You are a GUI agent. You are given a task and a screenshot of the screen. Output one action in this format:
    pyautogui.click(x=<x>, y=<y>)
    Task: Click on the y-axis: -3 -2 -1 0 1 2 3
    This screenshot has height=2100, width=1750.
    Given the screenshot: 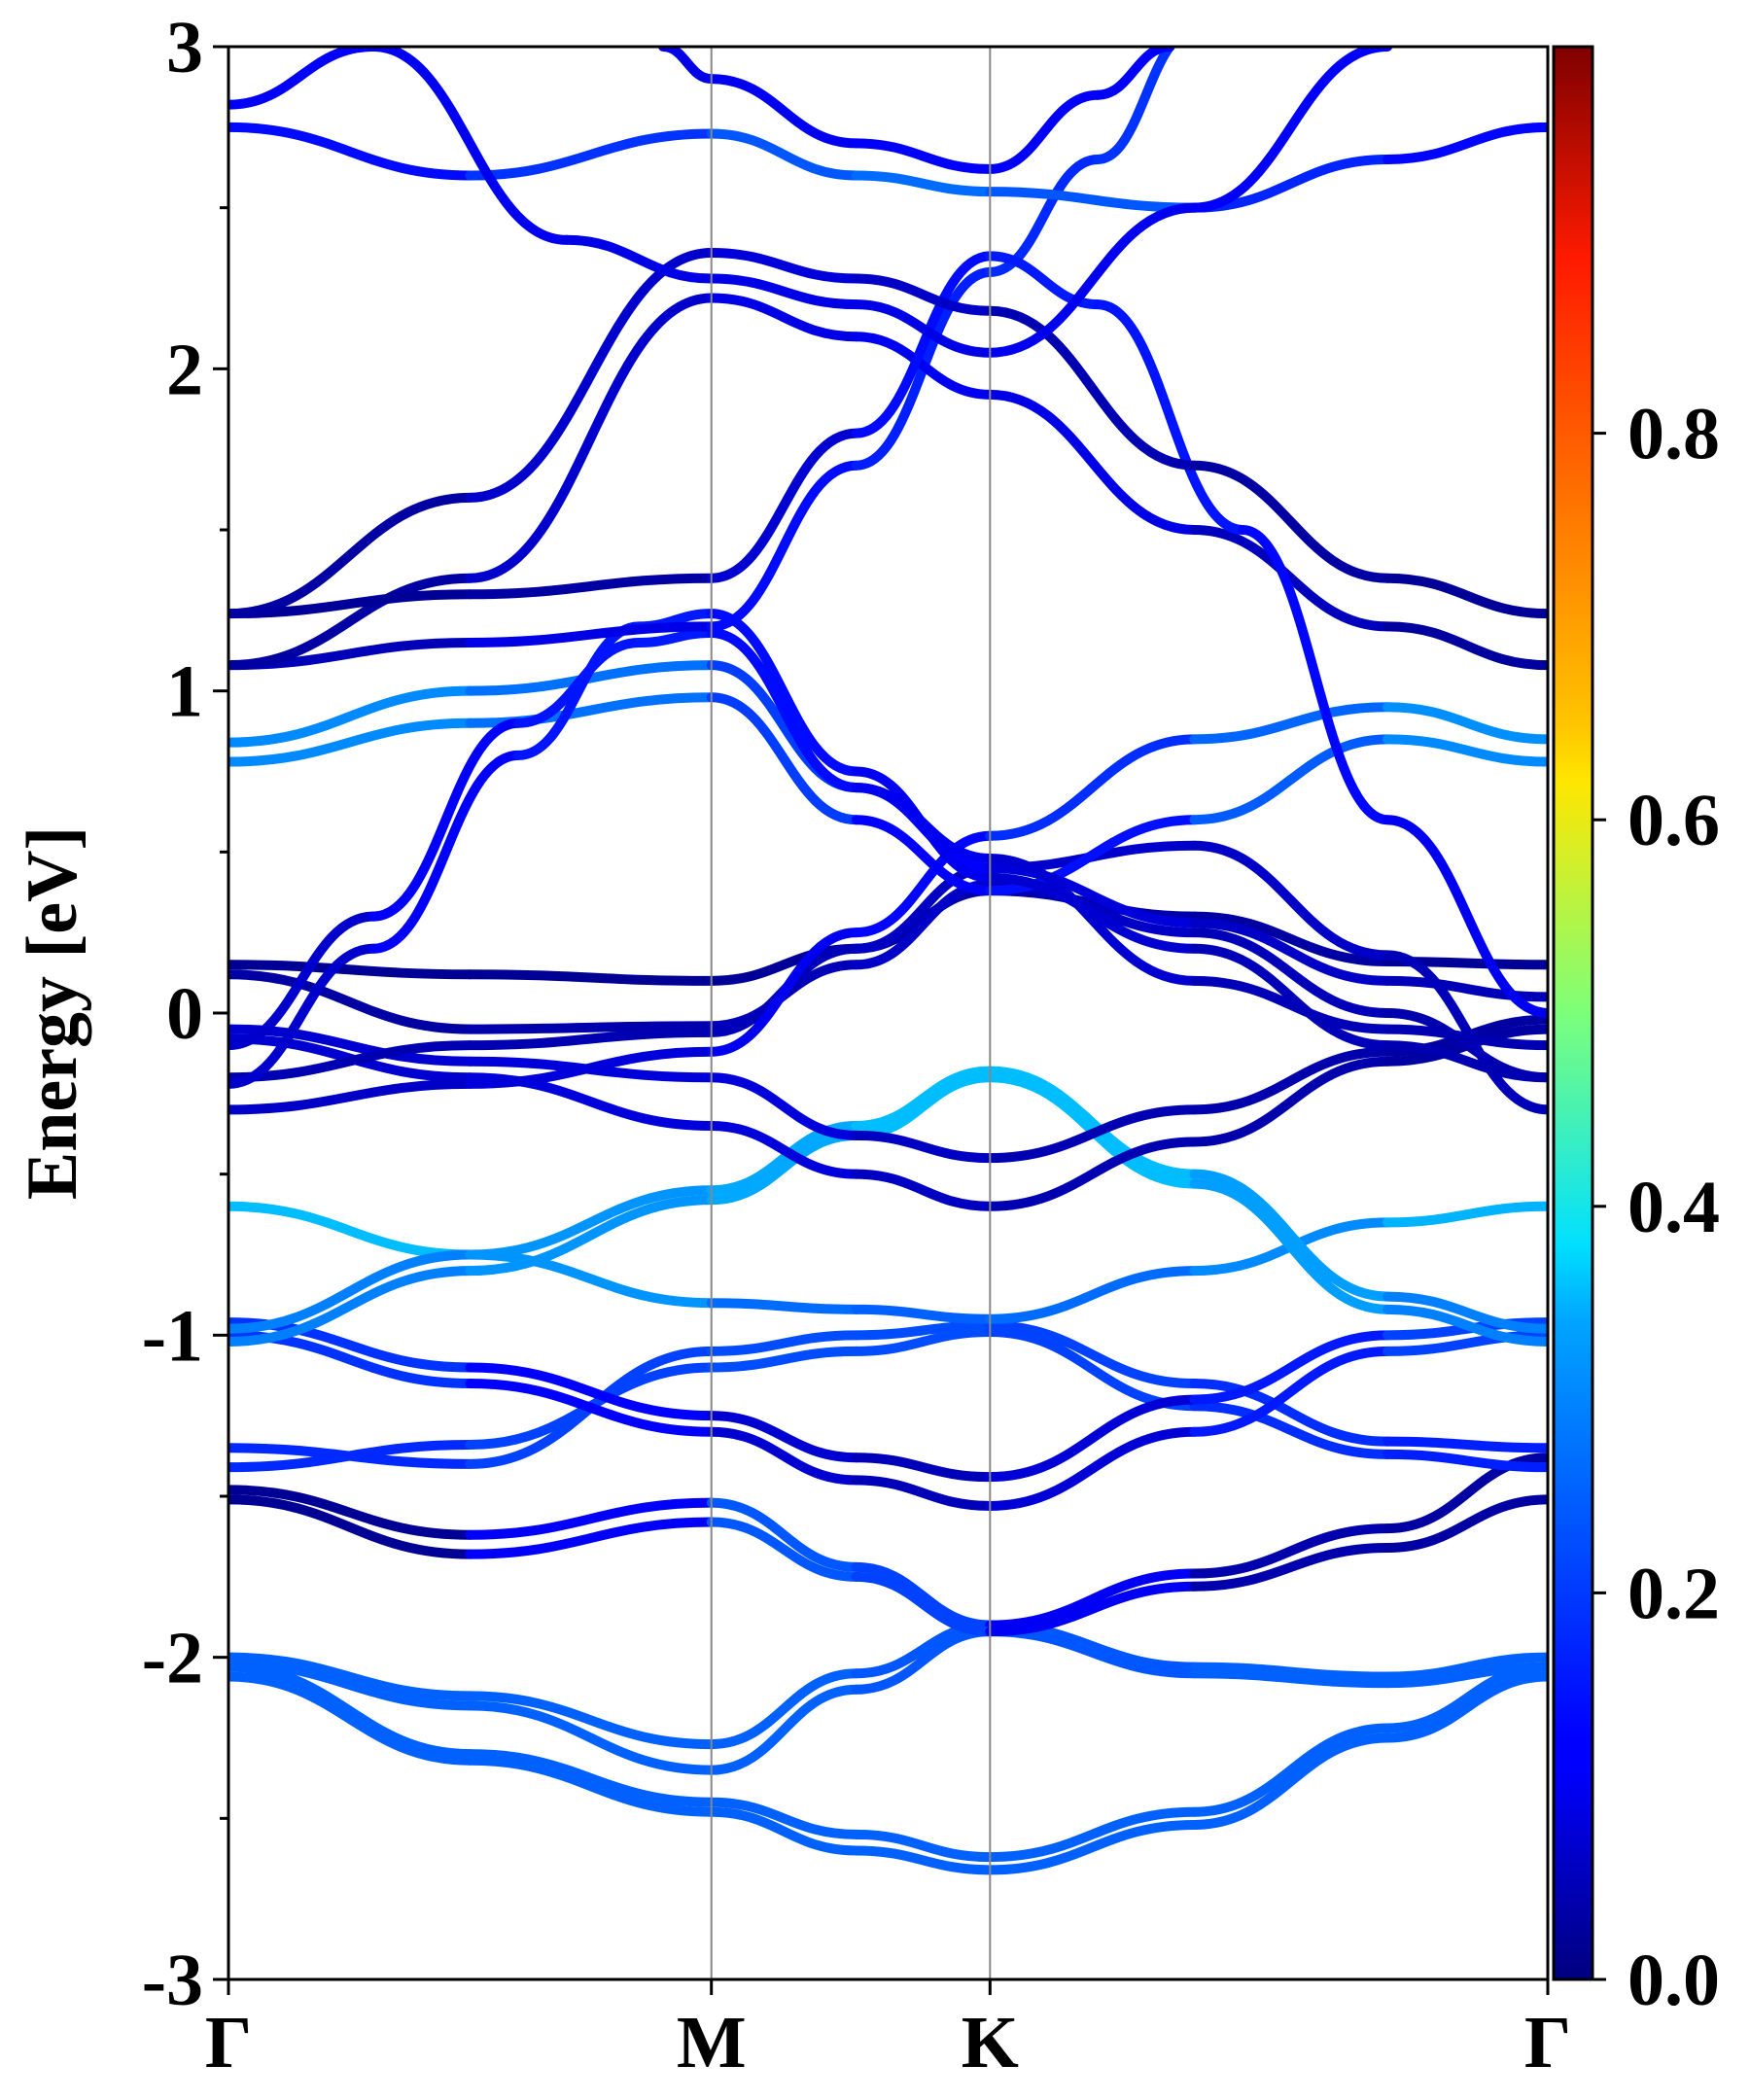 What is the action you would take?
    pyautogui.click(x=185, y=1014)
    